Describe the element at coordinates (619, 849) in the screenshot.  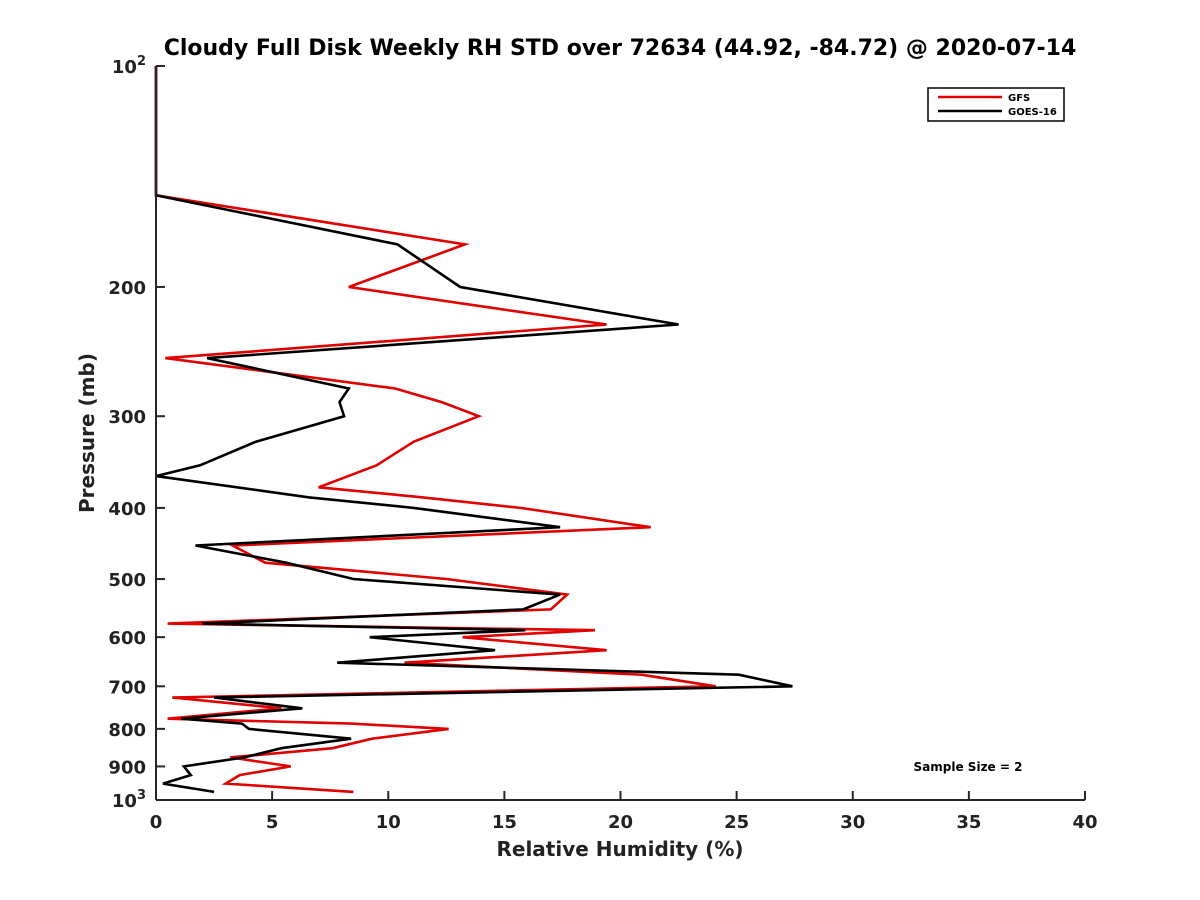
I see `x-axis-label: Relative Humidity (%)` at that location.